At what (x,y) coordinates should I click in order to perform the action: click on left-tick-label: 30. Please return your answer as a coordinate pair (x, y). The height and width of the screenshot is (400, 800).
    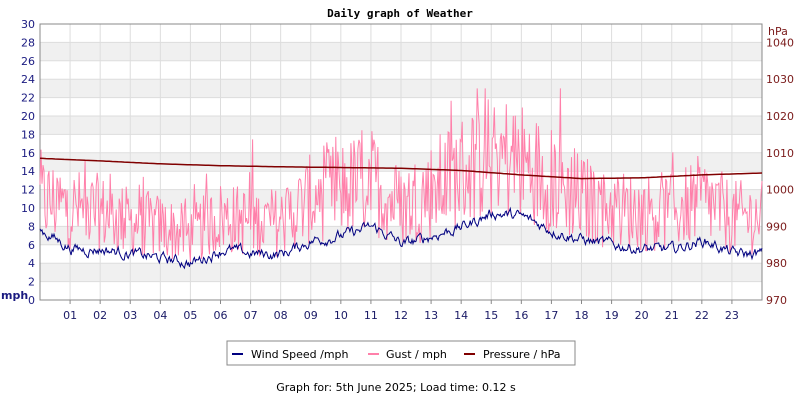
    Looking at the image, I should click on (28, 24).